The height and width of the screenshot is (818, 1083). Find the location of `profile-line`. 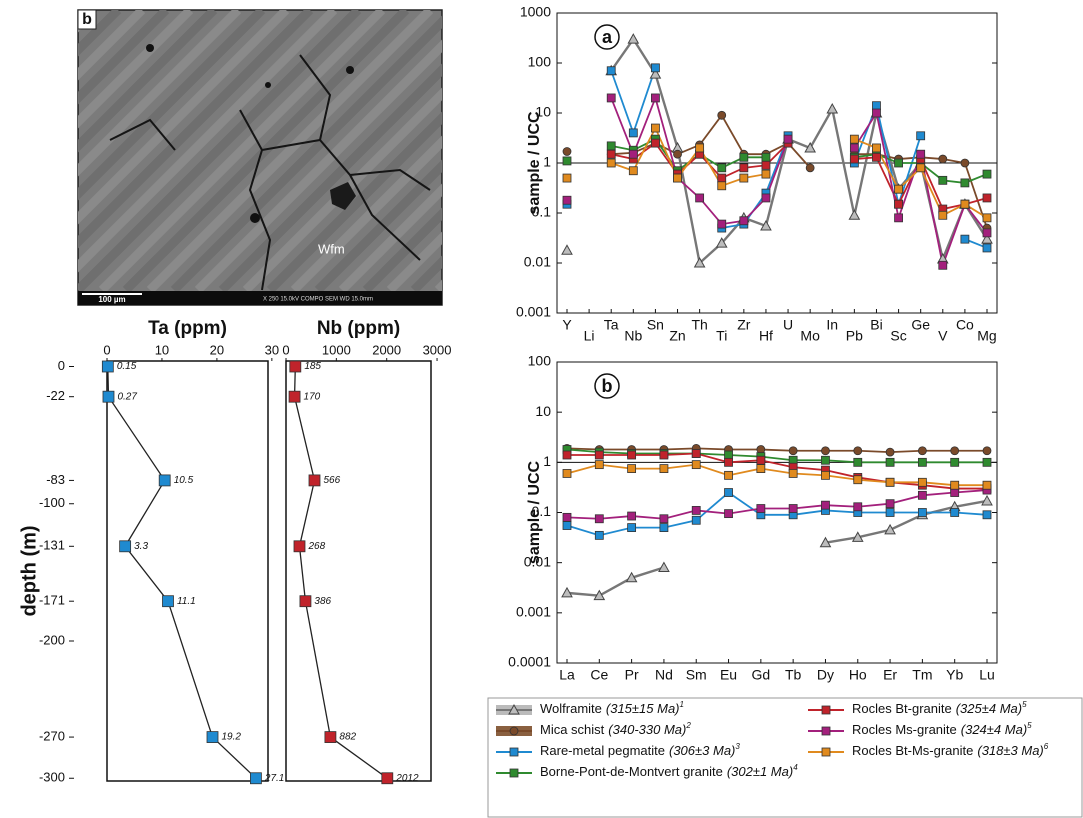

profile-line is located at coordinates (340, 572).